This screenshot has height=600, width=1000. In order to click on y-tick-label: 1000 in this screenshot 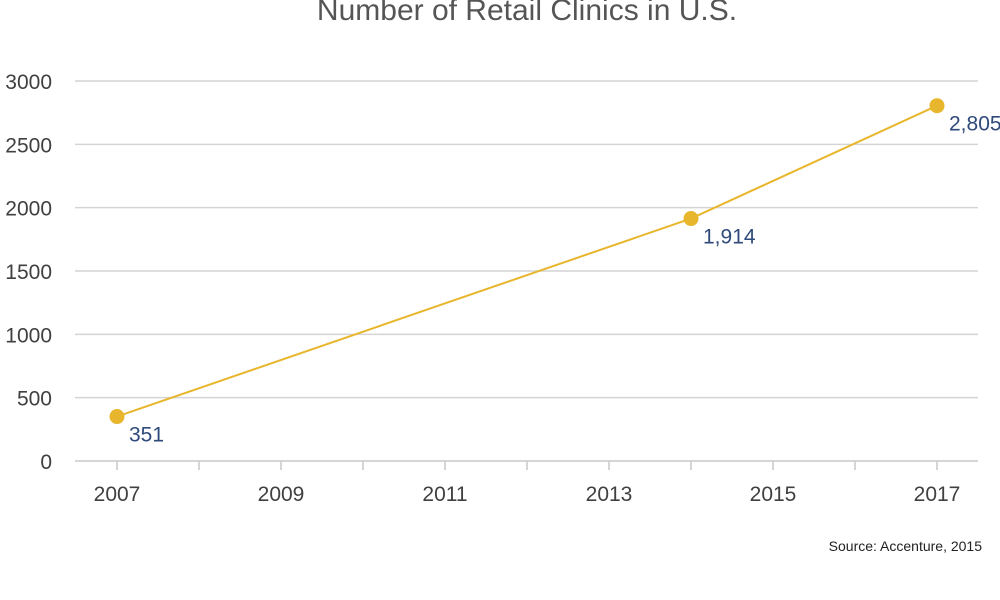, I will do `click(28, 335)`.